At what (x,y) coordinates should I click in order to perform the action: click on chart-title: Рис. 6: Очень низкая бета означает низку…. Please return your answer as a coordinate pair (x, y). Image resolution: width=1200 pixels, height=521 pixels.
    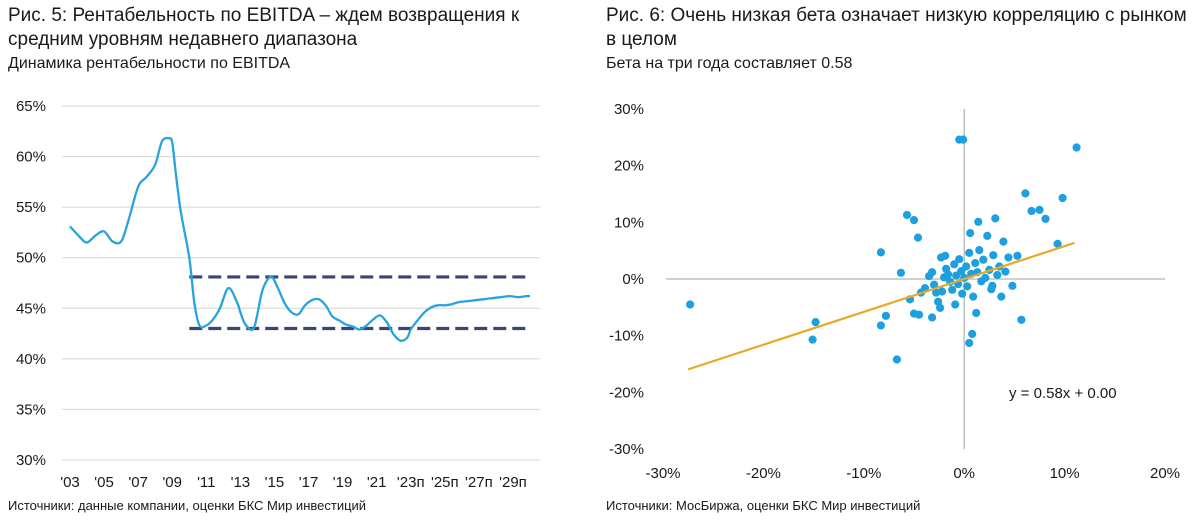
    Looking at the image, I should click on (896, 27).